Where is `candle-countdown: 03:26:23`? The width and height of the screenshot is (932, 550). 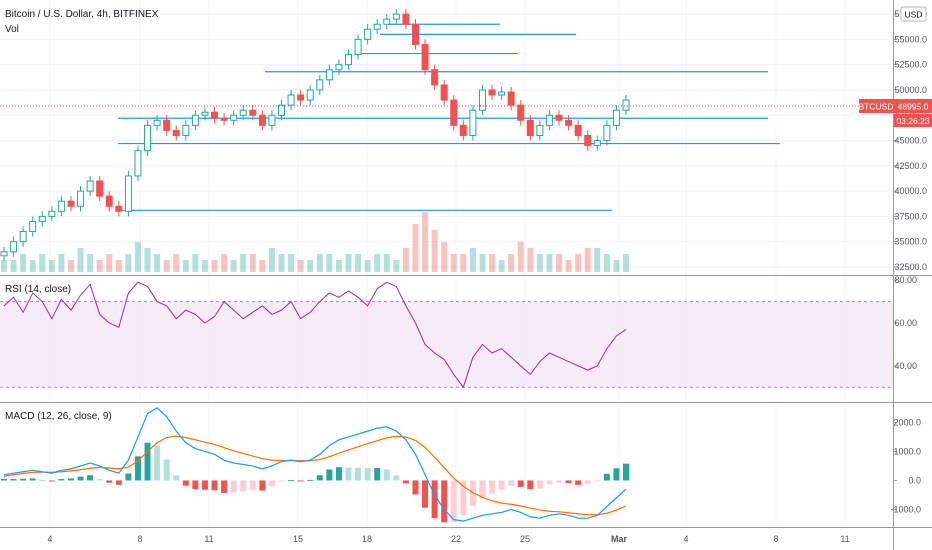
candle-countdown: 03:26:23 is located at coordinates (912, 121).